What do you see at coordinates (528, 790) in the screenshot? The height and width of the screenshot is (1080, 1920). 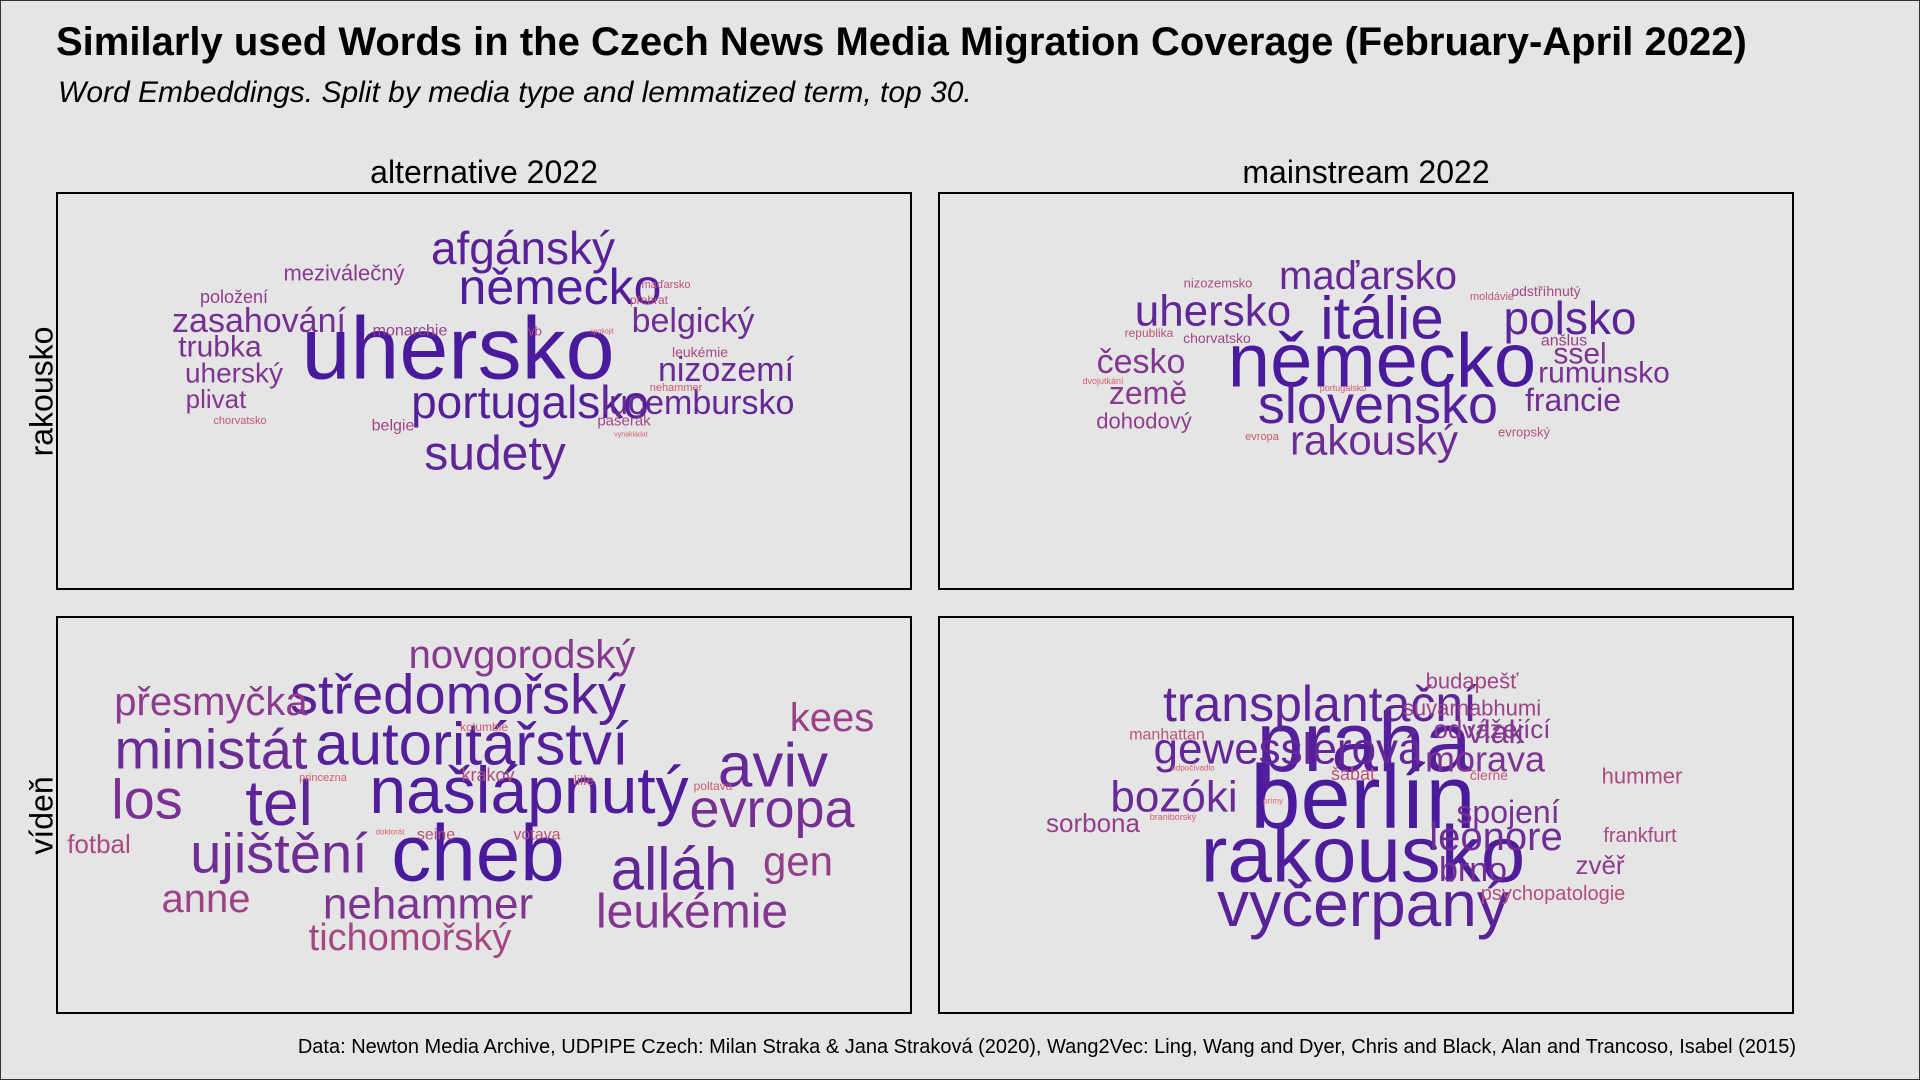 I see `word-naslapnuty: našlápnutý` at bounding box center [528, 790].